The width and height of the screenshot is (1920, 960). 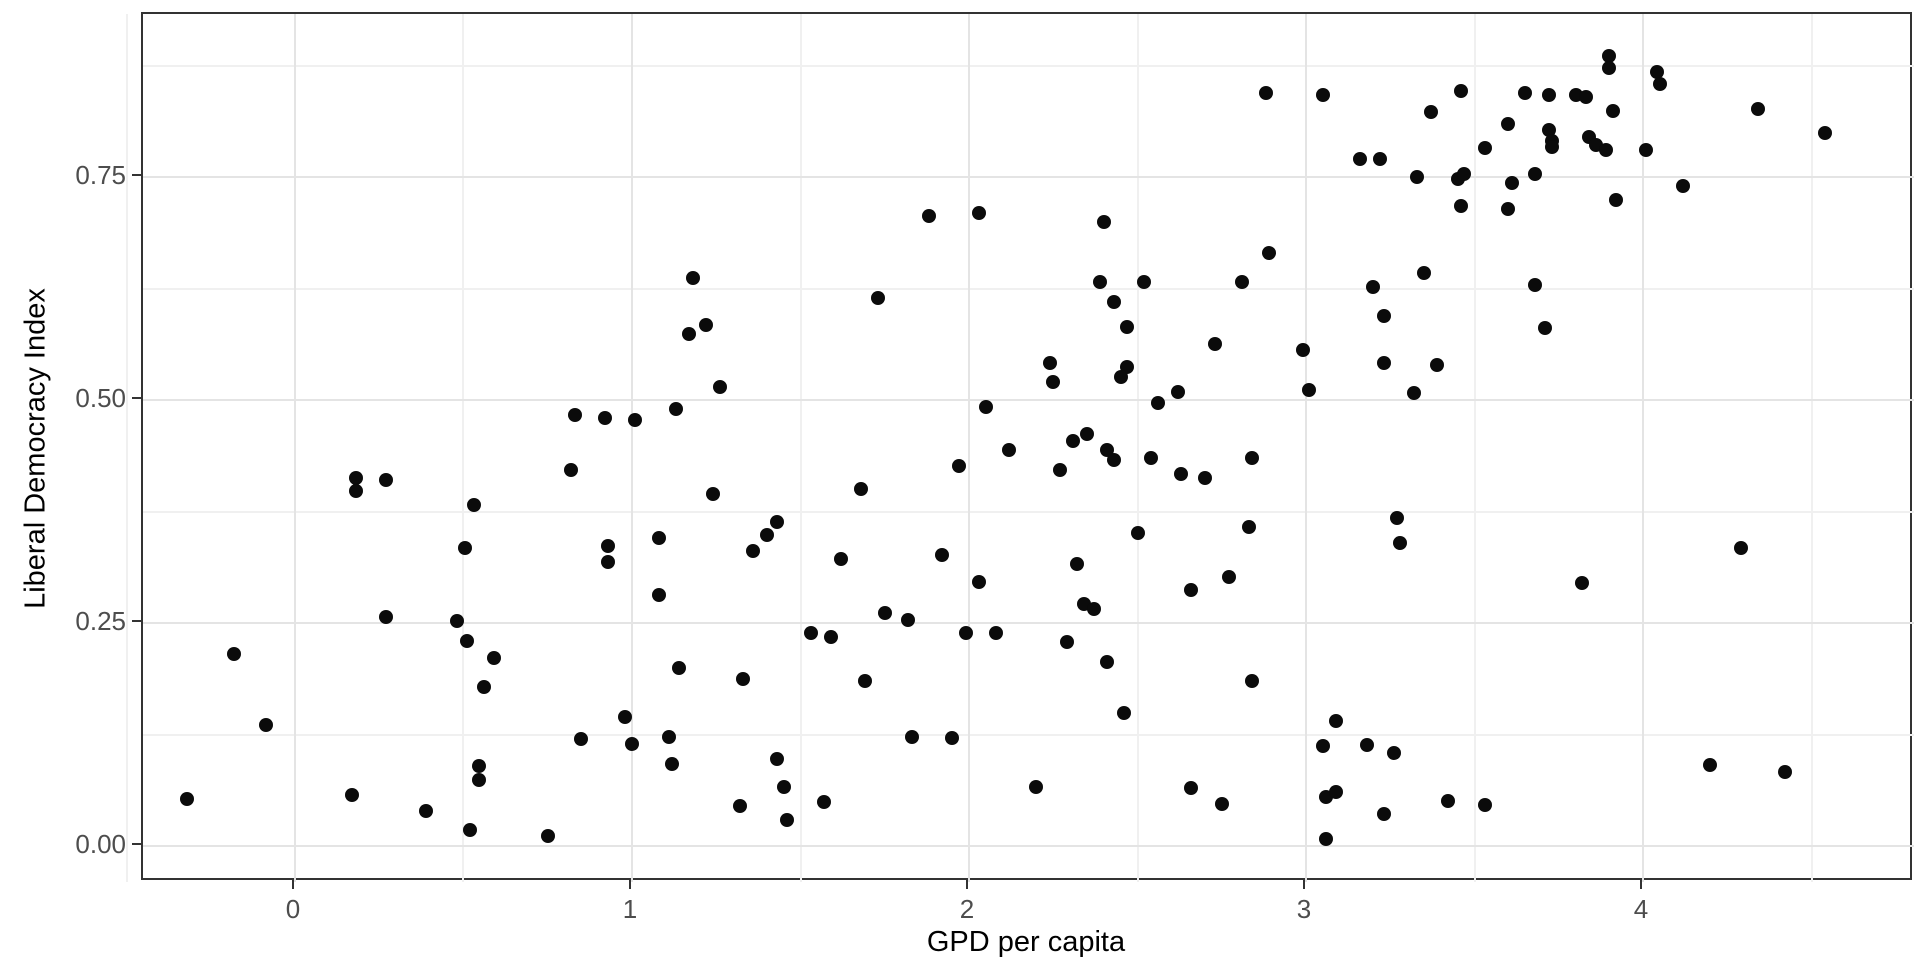 What do you see at coordinates (35, 448) in the screenshot?
I see `y-axis-title: Liberal Democracy Index` at bounding box center [35, 448].